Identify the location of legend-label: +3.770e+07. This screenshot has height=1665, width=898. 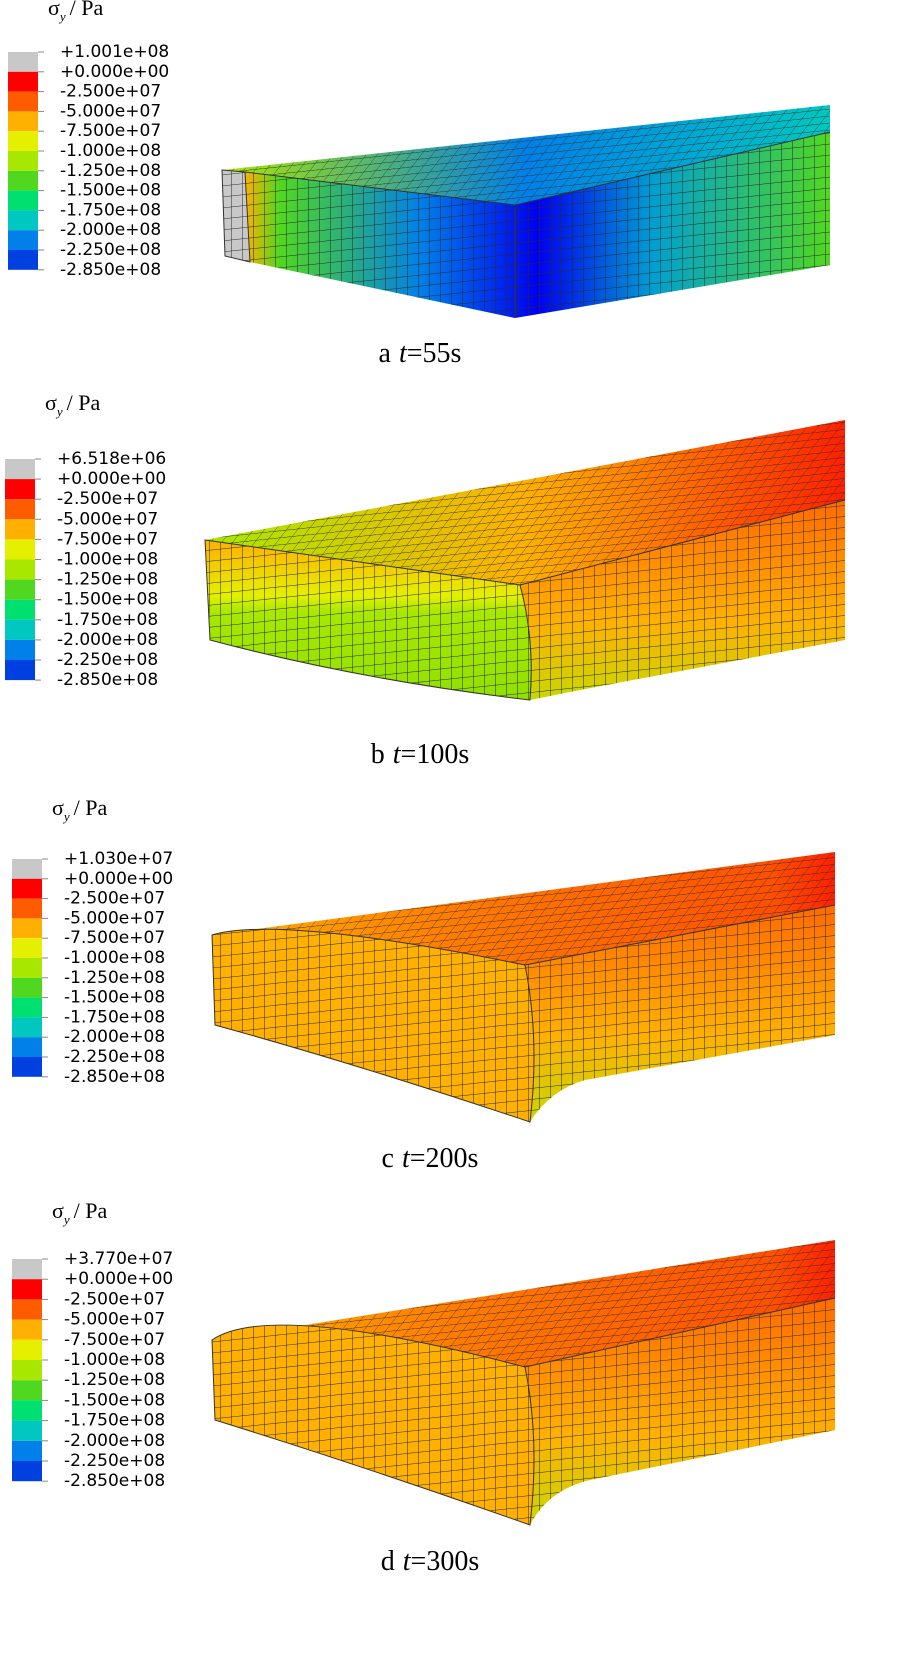
(118, 1259).